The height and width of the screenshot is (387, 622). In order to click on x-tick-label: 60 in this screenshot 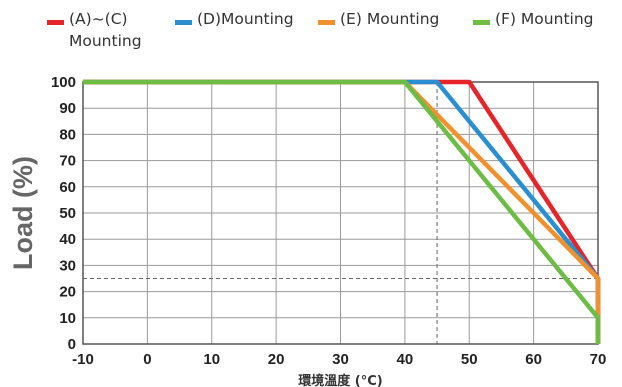, I will do `click(533, 359)`.